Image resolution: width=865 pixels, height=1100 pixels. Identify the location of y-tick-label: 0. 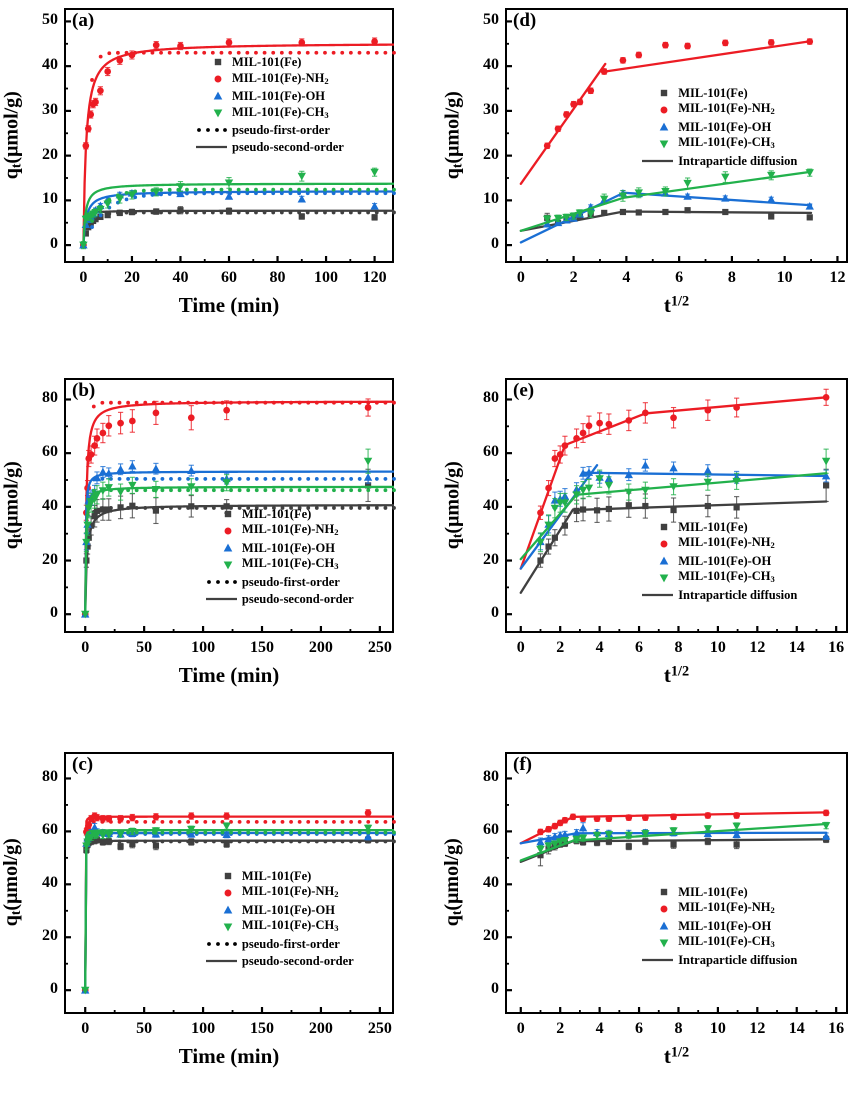
(54, 989).